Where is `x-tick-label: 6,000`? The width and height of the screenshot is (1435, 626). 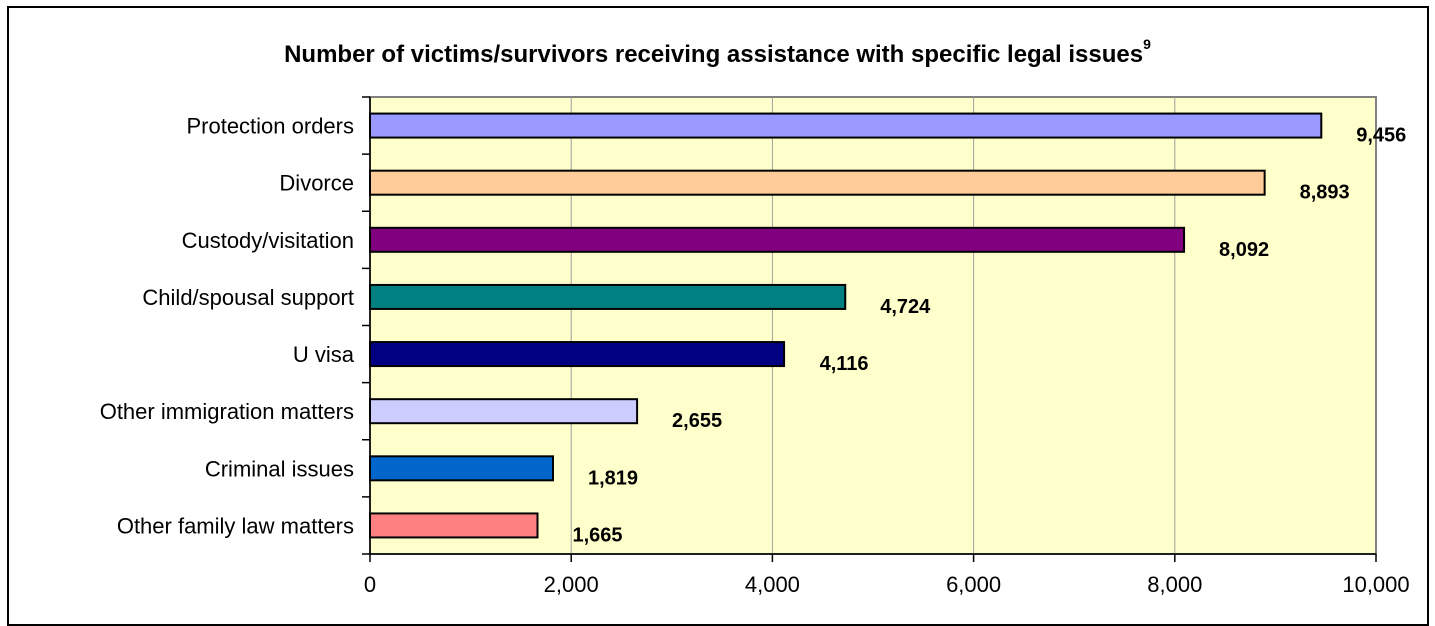
x-tick-label: 6,000 is located at coordinates (973, 584).